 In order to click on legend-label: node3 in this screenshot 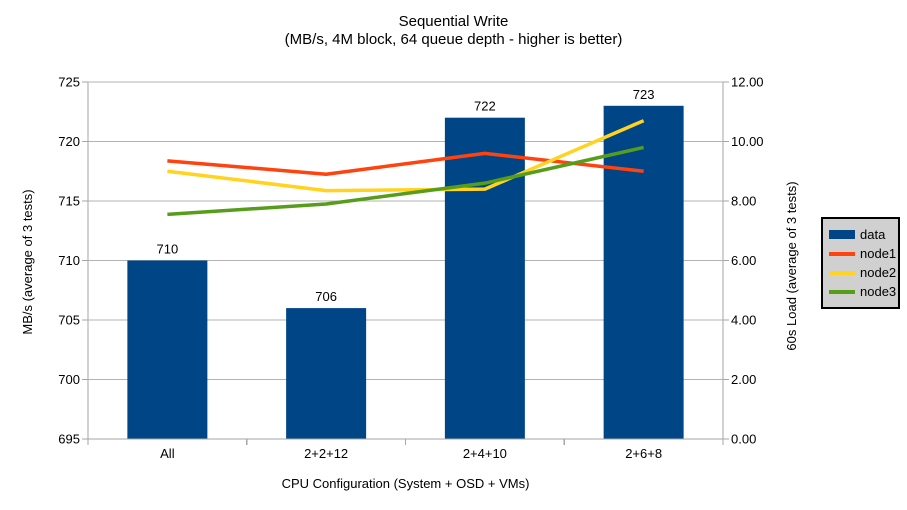, I will do `click(878, 291)`.